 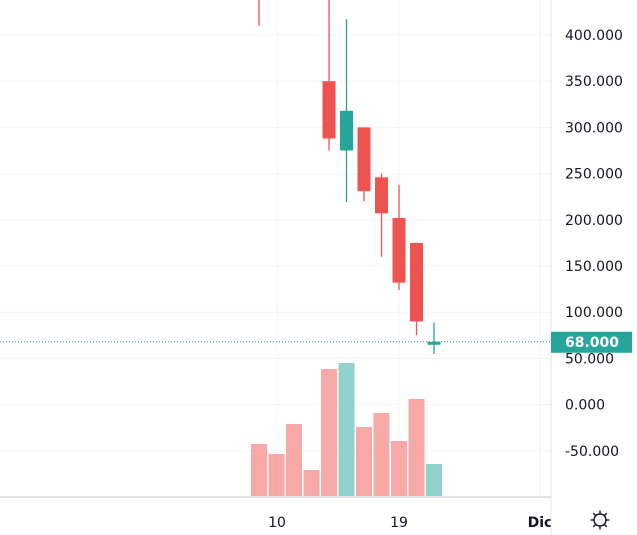 I want to click on gear-icon, so click(x=600, y=520).